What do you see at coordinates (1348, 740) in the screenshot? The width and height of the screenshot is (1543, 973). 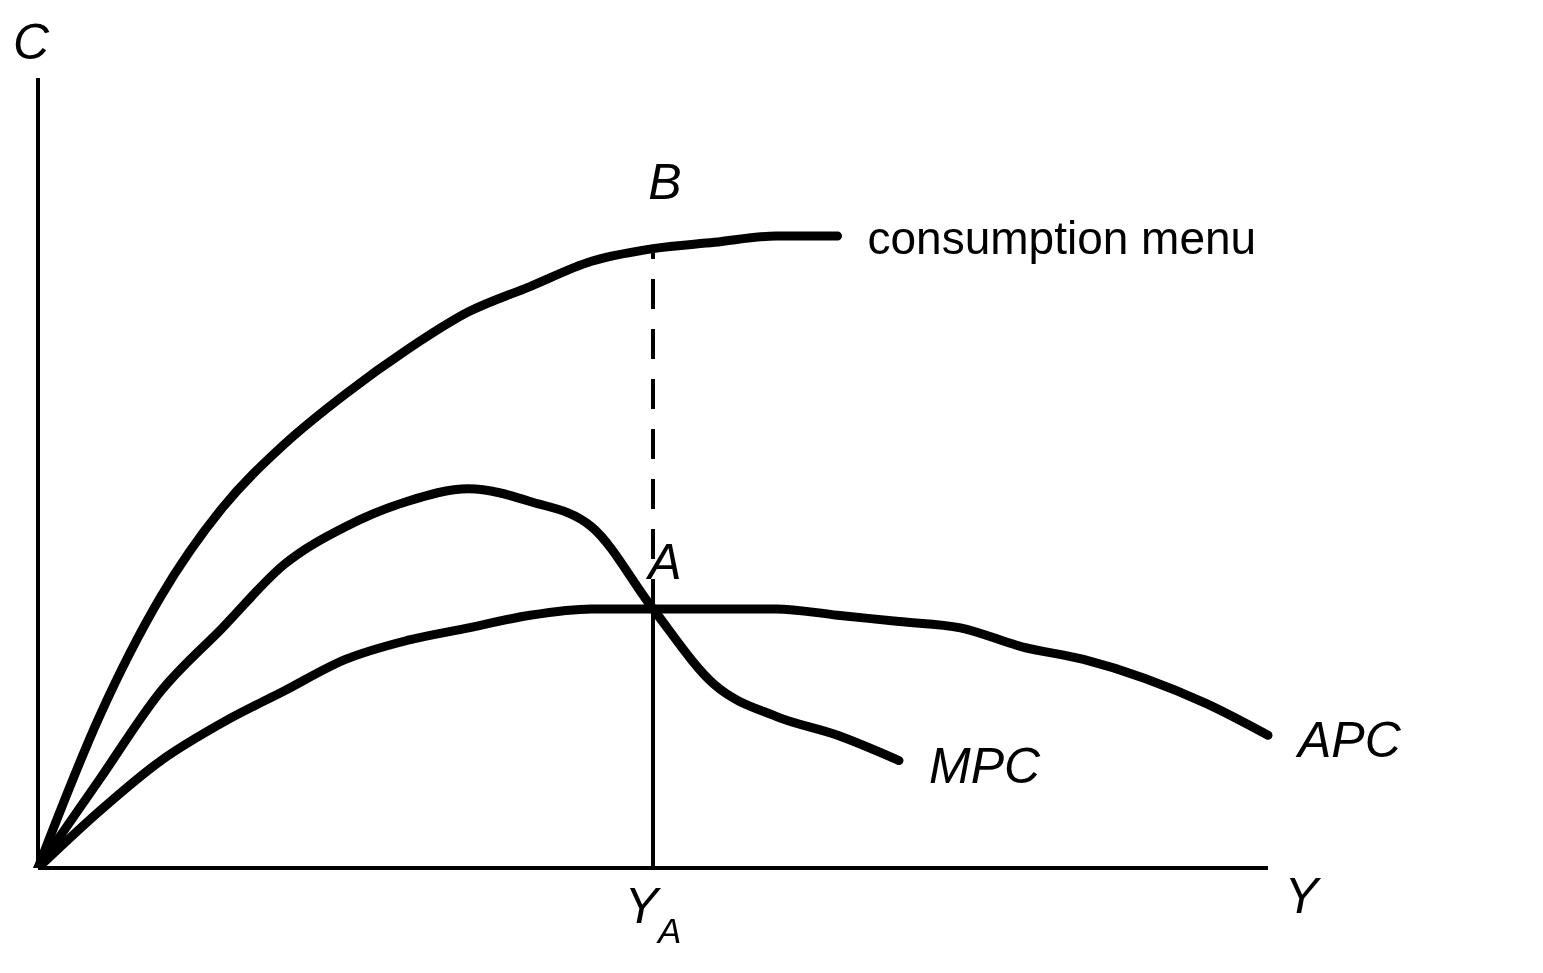 I see `series-label: APC` at bounding box center [1348, 740].